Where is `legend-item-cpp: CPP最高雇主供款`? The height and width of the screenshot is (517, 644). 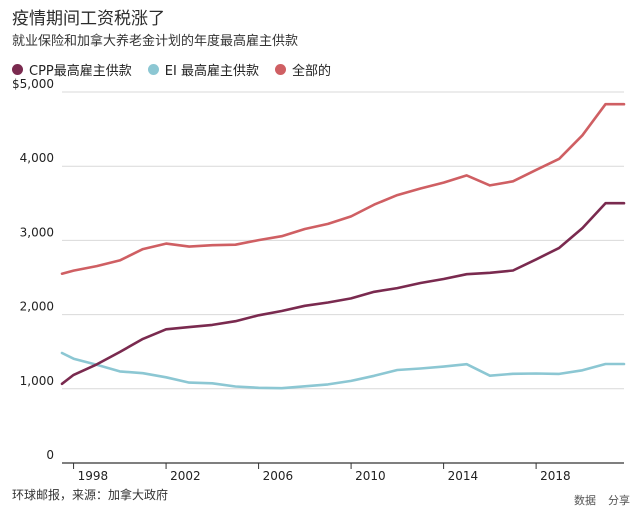 legend-item-cpp: CPP最高雇主供款 is located at coordinates (72, 69).